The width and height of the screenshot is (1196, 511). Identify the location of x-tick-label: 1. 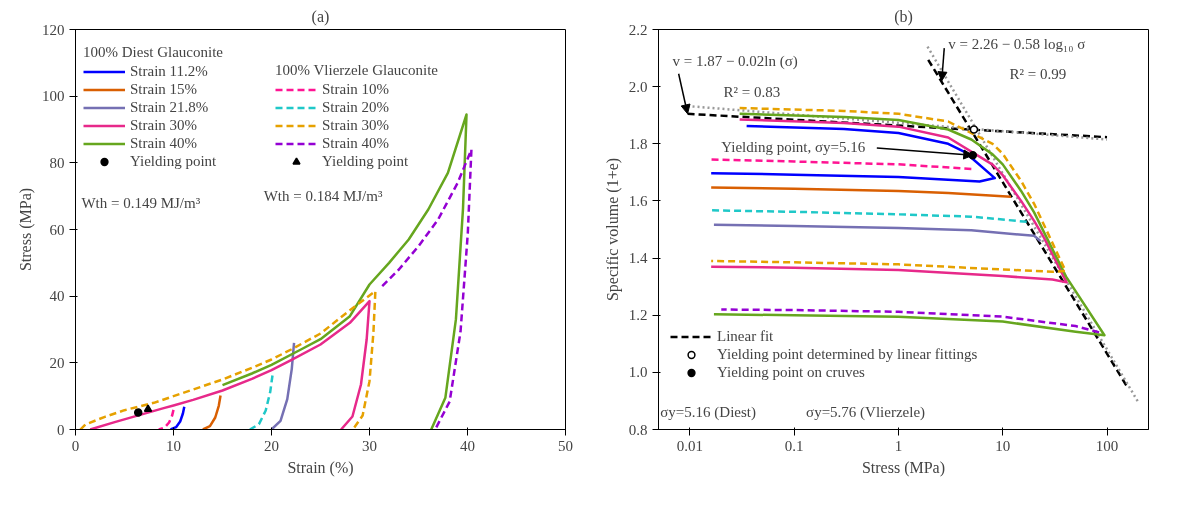
(898, 445).